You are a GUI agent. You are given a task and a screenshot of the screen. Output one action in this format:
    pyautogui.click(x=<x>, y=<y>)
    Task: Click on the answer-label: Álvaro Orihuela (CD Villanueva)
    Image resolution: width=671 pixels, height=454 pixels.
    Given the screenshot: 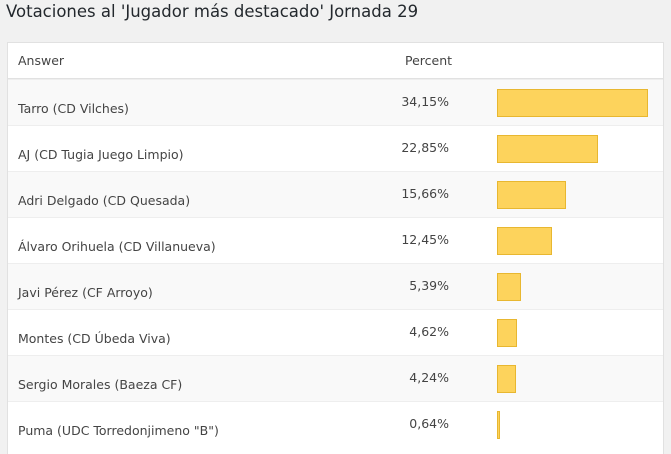 What is the action you would take?
    pyautogui.click(x=117, y=246)
    